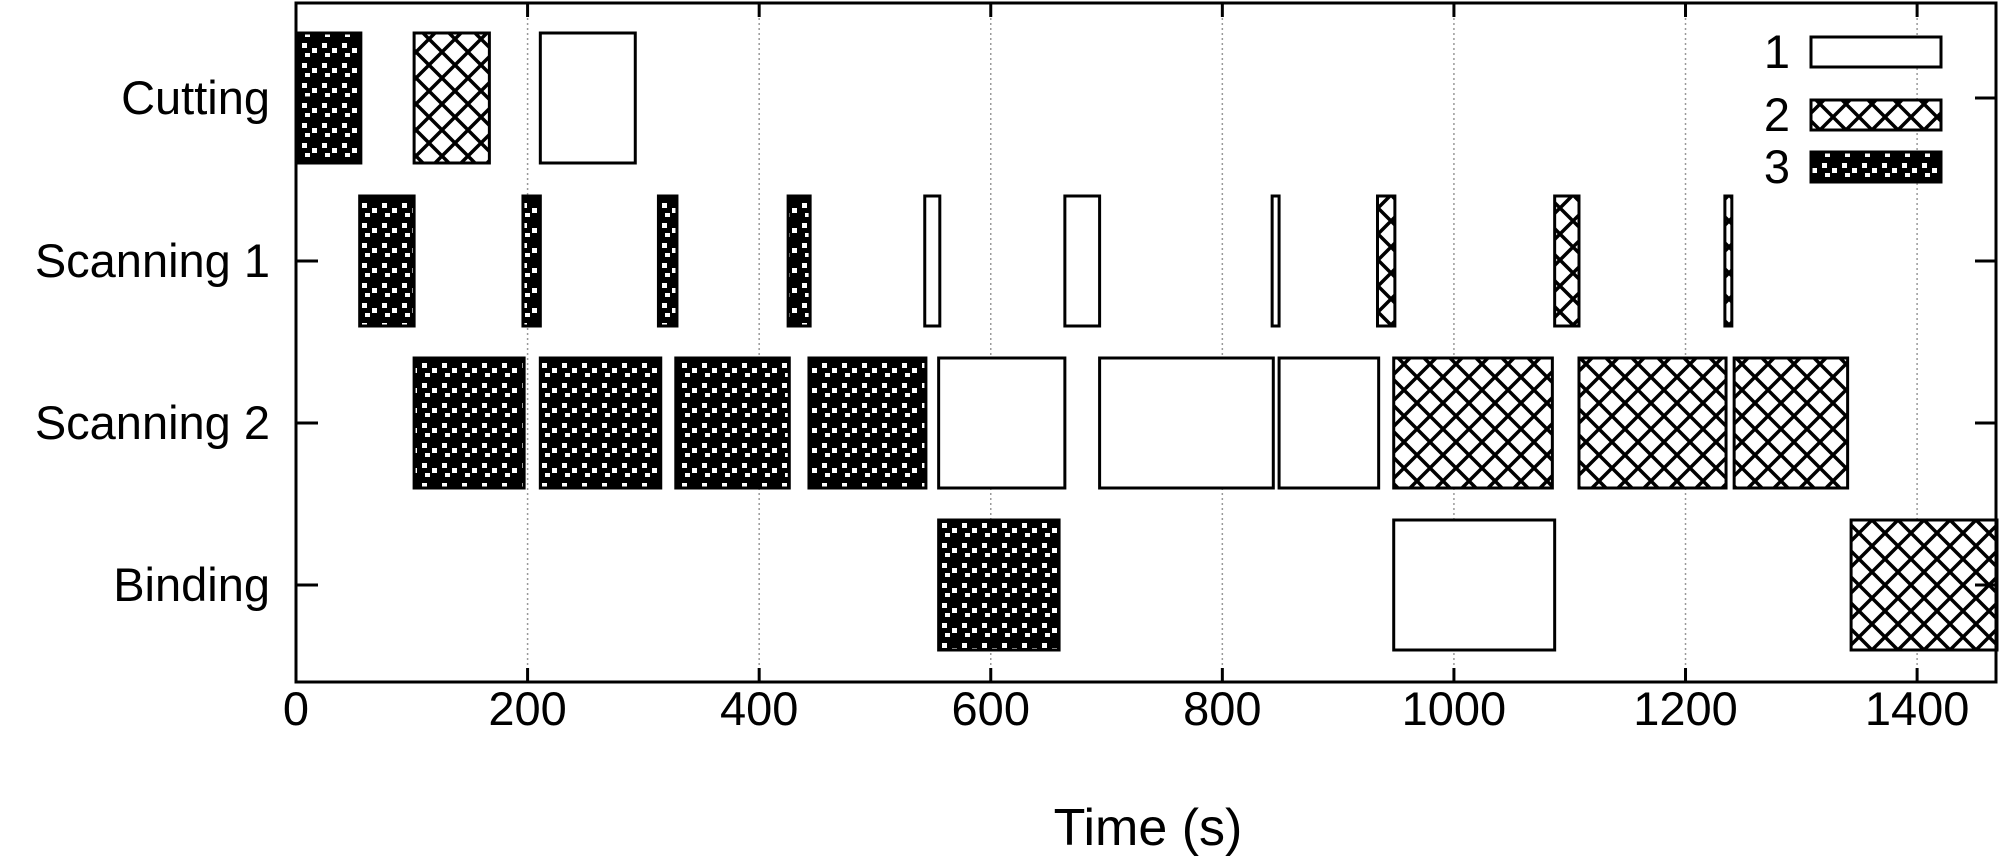 This screenshot has width=2000, height=862. Describe the element at coordinates (195, 97) in the screenshot. I see `y-category-label: Cutting` at that location.